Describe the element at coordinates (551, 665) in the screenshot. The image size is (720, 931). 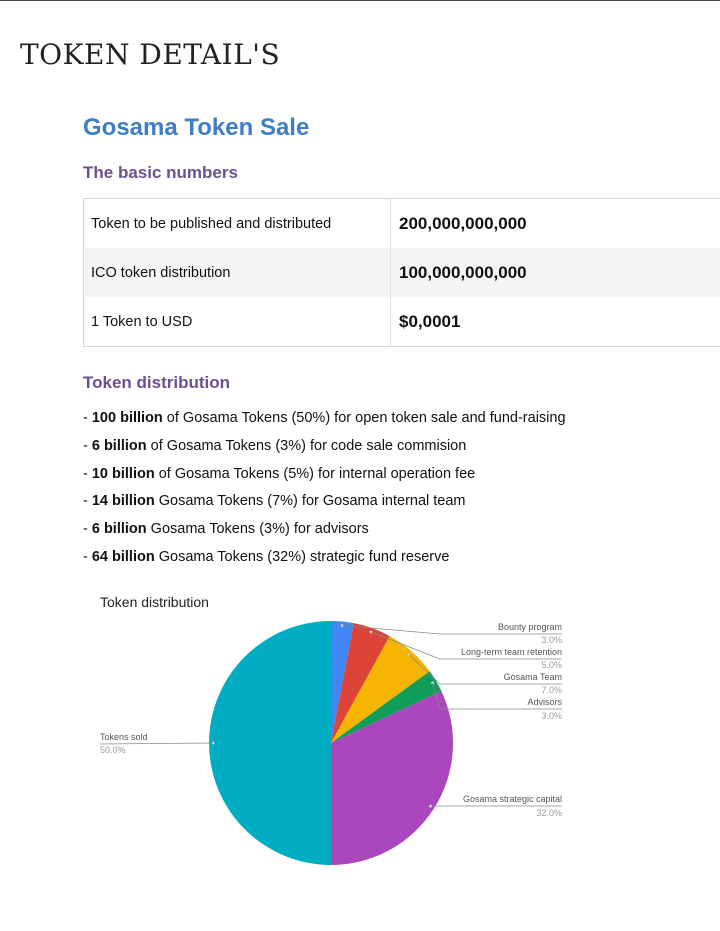
I see `pie-slice-value-label: 5.0%` at that location.